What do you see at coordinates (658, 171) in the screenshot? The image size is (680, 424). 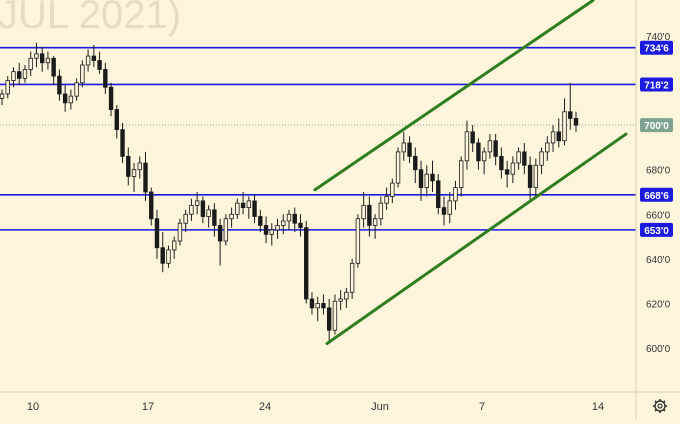 I see `y-tick-label: 680'0` at bounding box center [658, 171].